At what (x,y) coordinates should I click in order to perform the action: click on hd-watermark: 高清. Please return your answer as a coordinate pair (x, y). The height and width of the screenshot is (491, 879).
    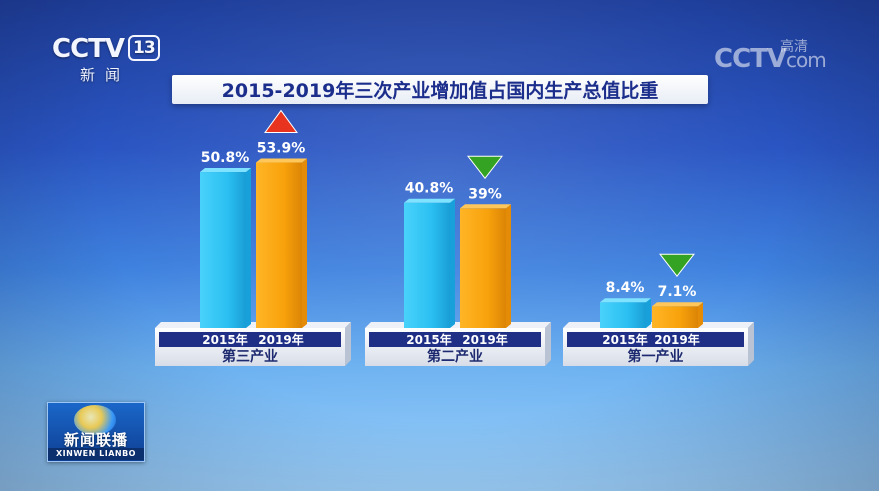
    Looking at the image, I should click on (794, 47).